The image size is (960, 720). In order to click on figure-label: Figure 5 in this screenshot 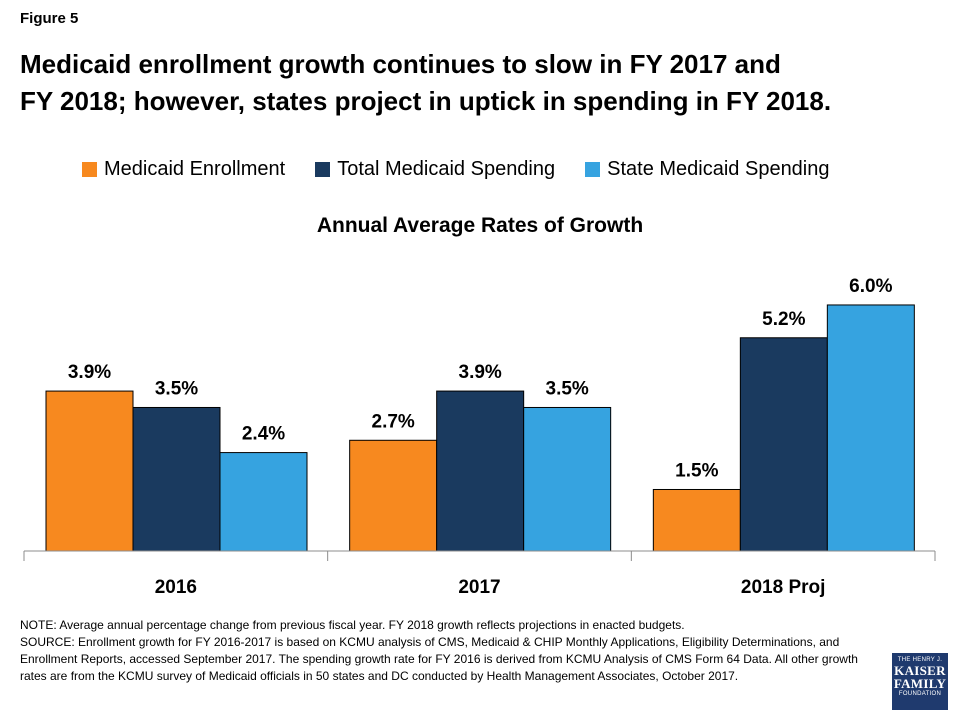, I will do `click(49, 18)`.